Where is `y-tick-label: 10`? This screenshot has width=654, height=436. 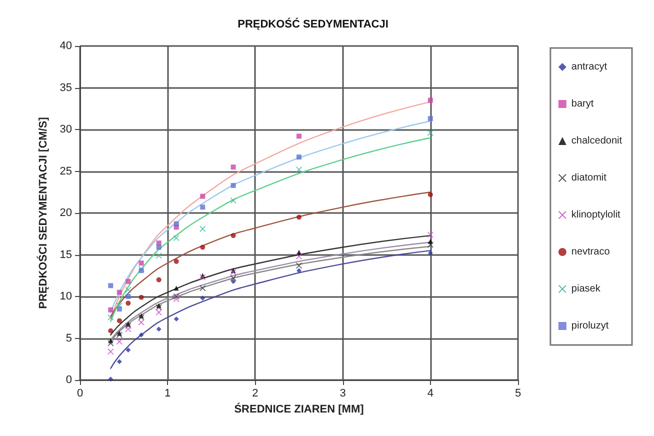 y-tick-label: 10 is located at coordinates (66, 296).